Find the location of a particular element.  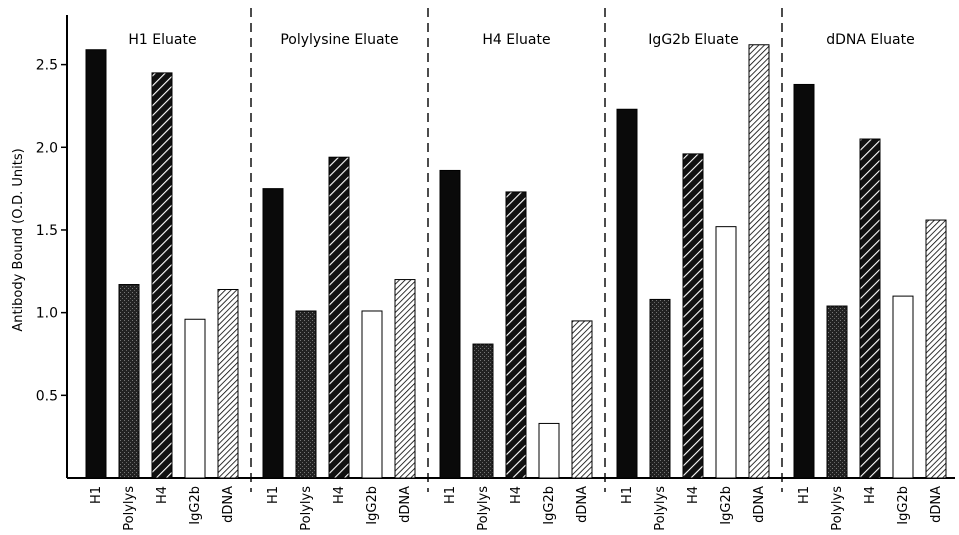

y-tick-label: 0.5 is located at coordinates (47, 396).